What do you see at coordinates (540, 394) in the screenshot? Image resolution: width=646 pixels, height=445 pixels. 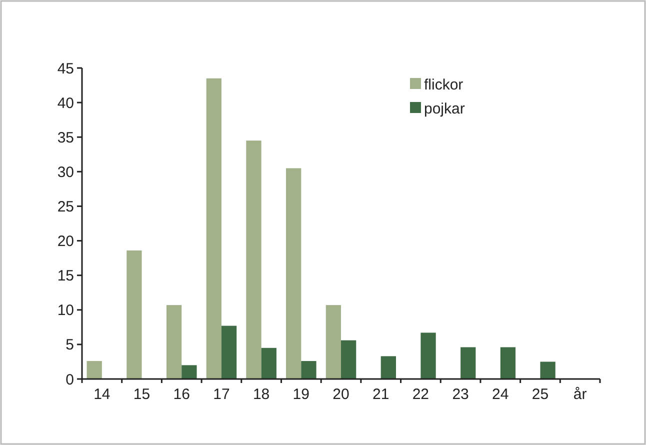 I see `x-tick-label: 25` at bounding box center [540, 394].